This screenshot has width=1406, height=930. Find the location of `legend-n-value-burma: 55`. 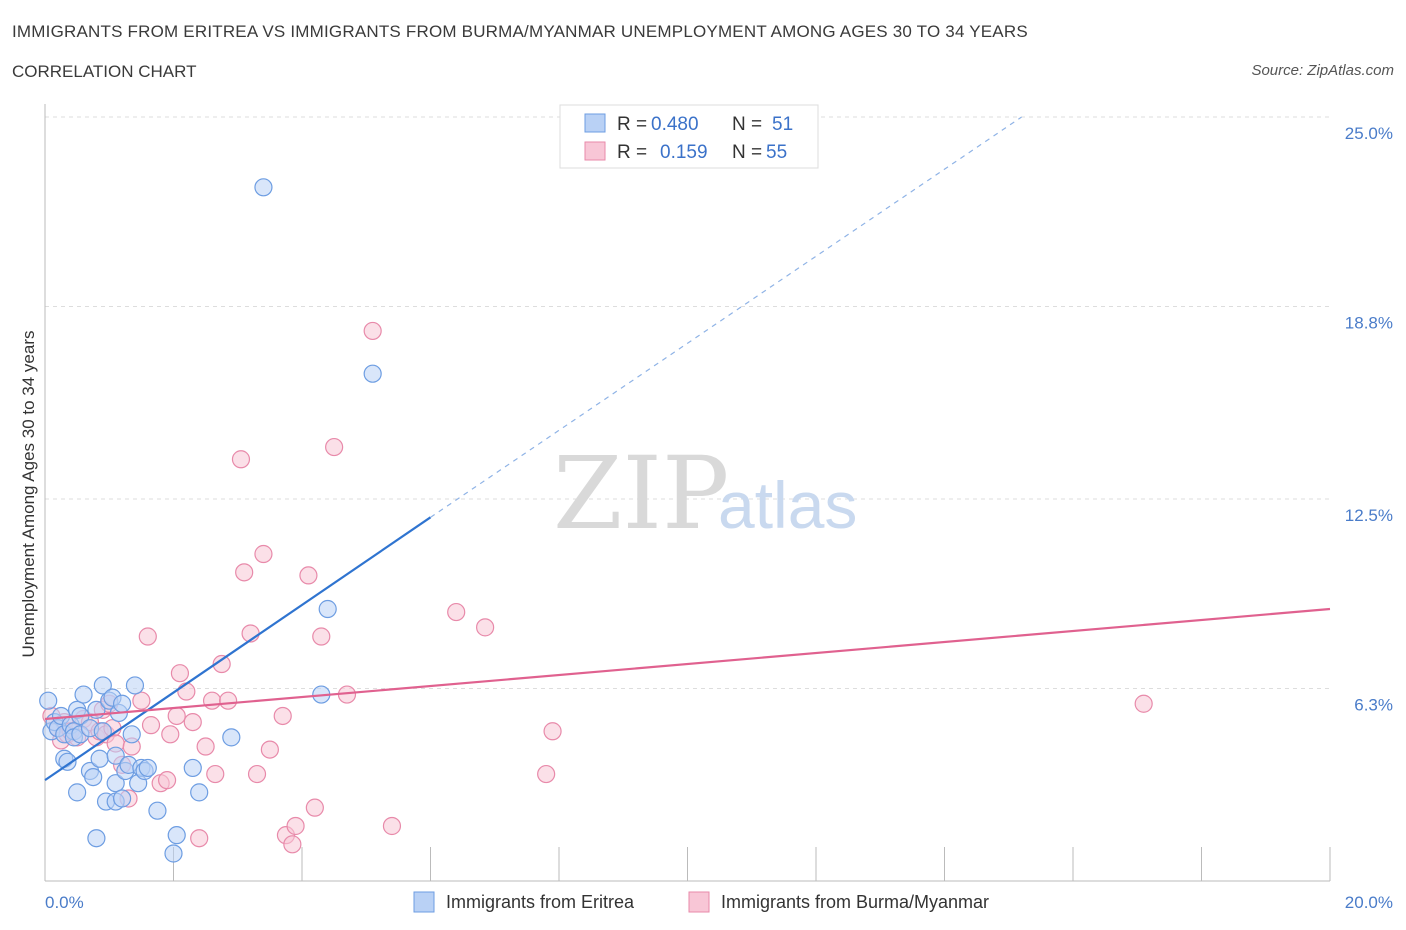

legend-n-value-burma: 55 is located at coordinates (776, 152).